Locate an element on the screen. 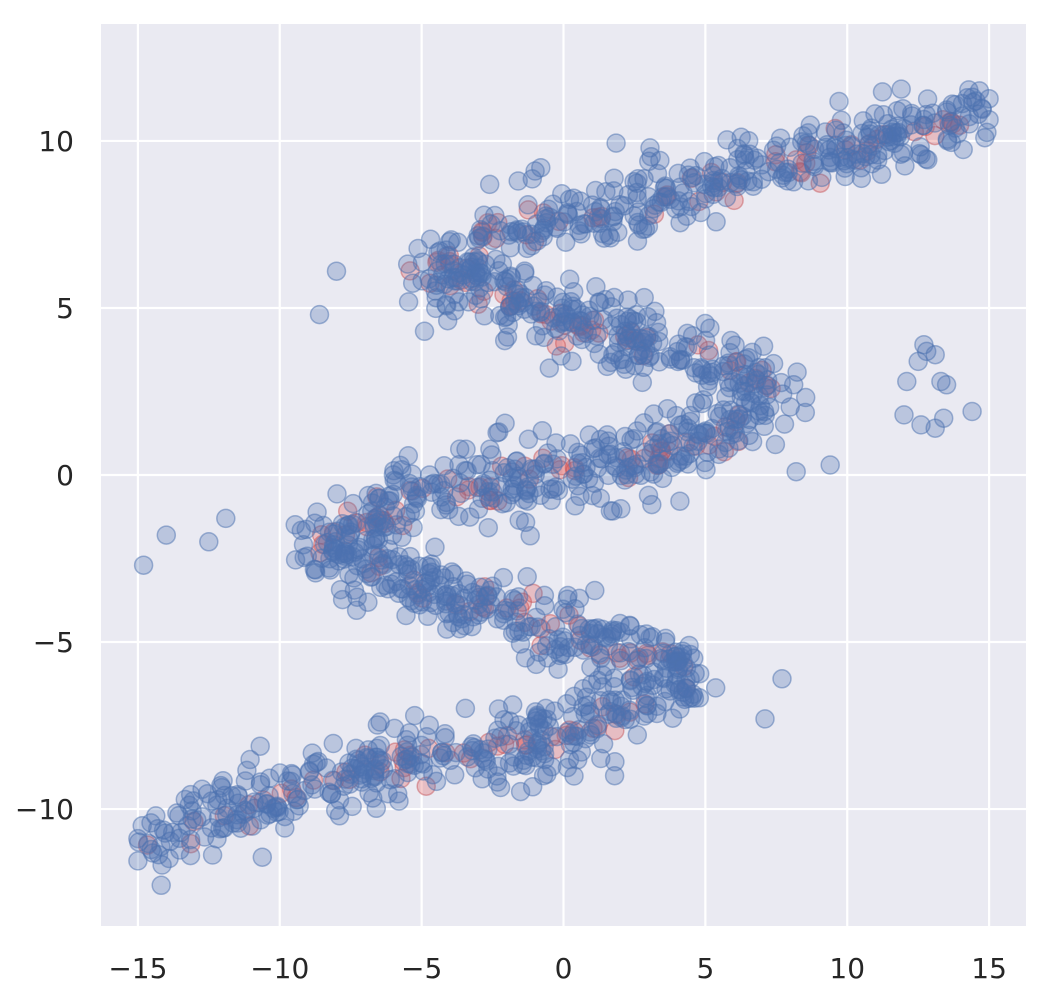  data-point-red is located at coordinates (528, 210).